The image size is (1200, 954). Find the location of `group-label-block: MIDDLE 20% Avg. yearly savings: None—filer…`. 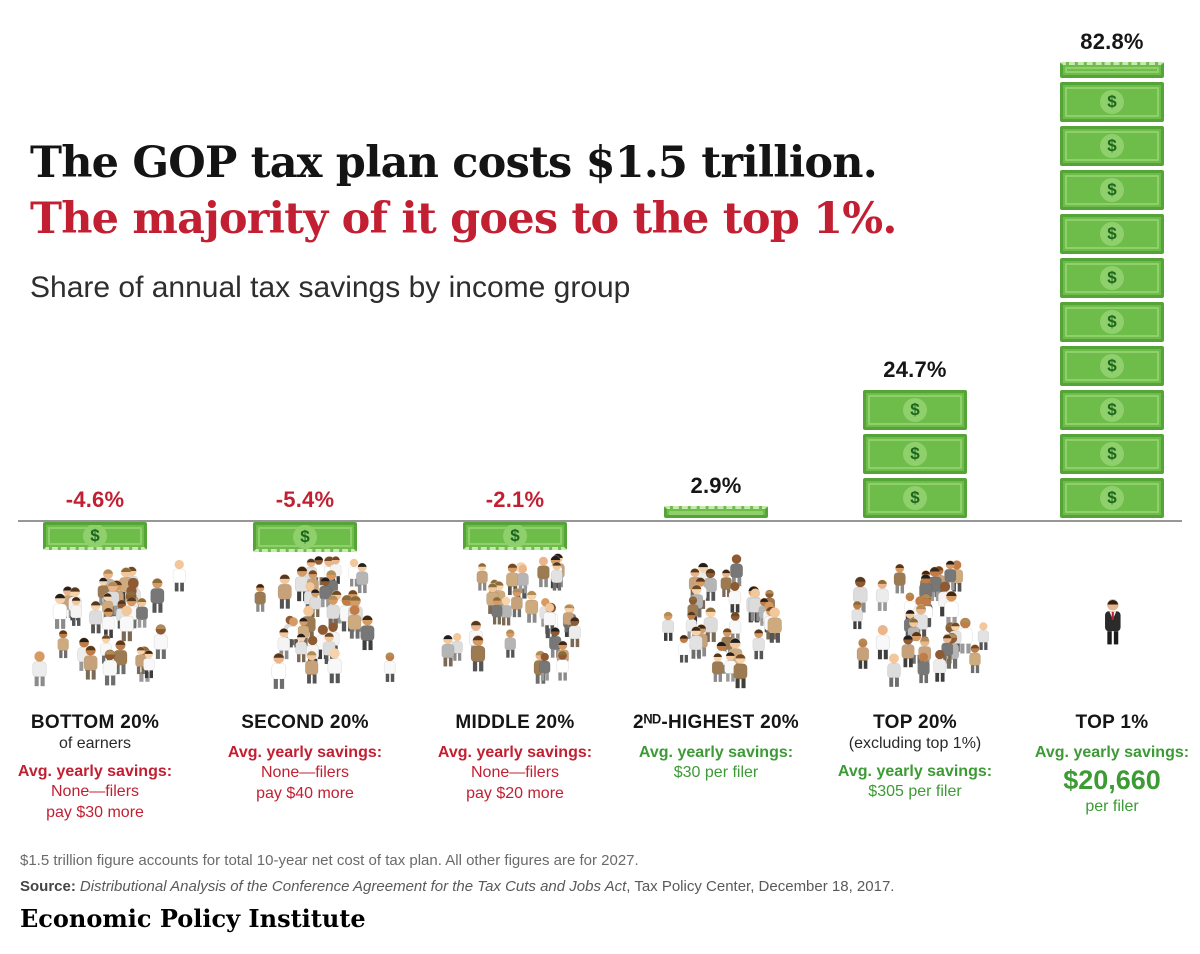

group-label-block: MIDDLE 20% Avg. yearly savings: None—filer… is located at coordinates (515, 758).